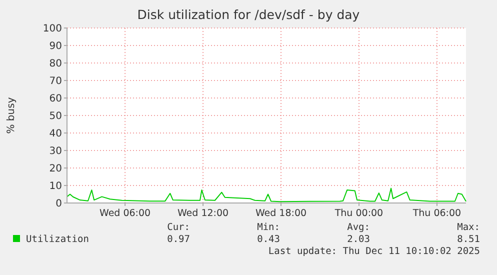 The image size is (497, 275). Describe the element at coordinates (374, 251) in the screenshot. I see `text: Last update: Thu Dec 11 10:10:02 2025` at that location.